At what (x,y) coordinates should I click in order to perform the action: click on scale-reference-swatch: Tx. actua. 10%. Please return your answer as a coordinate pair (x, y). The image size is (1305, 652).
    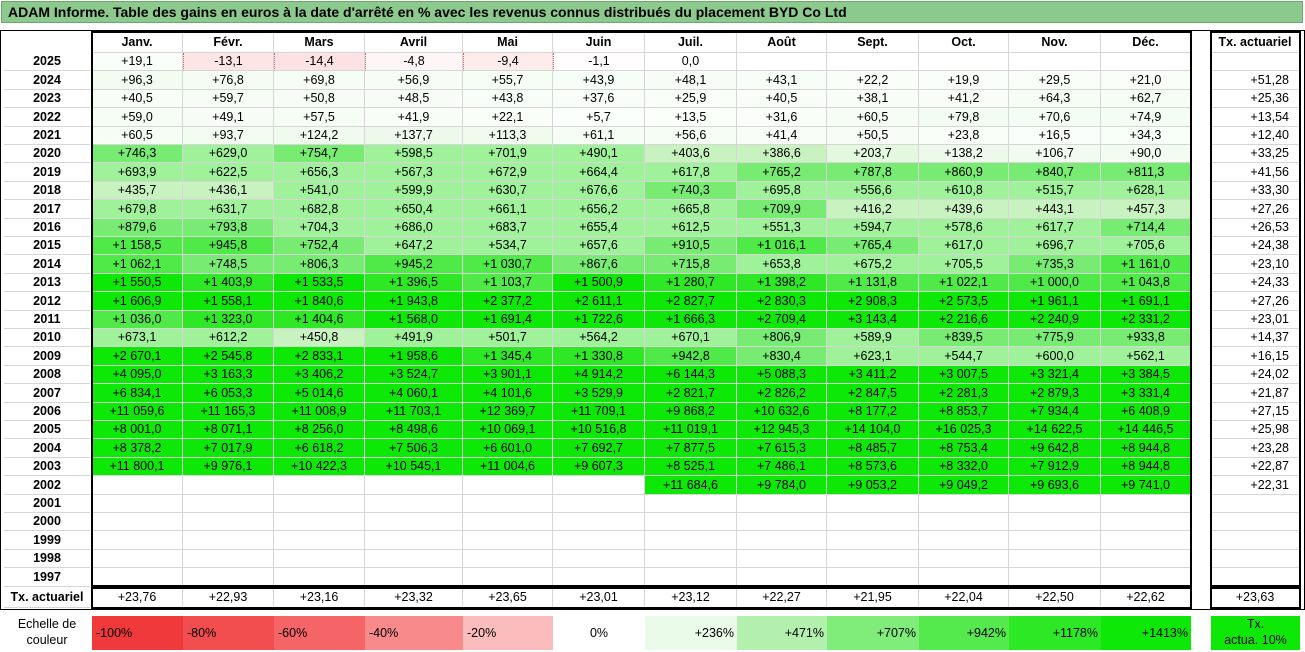
    Looking at the image, I should click on (1255, 633).